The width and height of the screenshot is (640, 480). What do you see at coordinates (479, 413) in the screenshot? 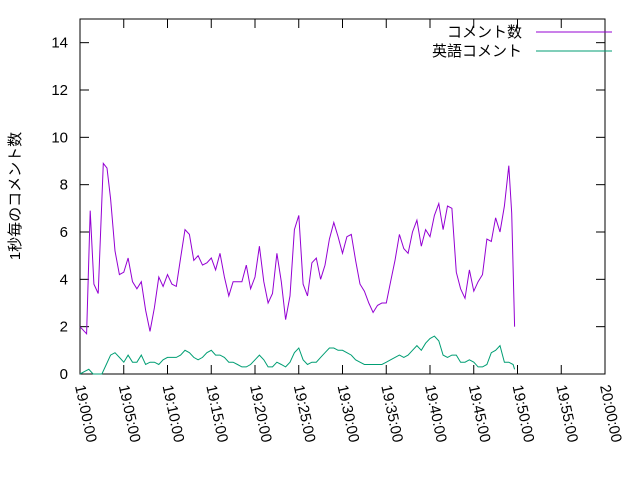
I see `x-tick-label-9: 19:45:00` at bounding box center [479, 413].